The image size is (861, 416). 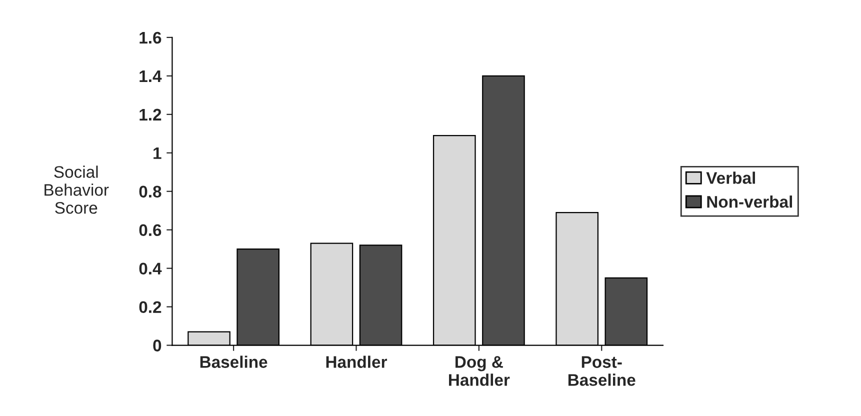 I want to click on y-tick-label: 0.6, so click(x=150, y=230).